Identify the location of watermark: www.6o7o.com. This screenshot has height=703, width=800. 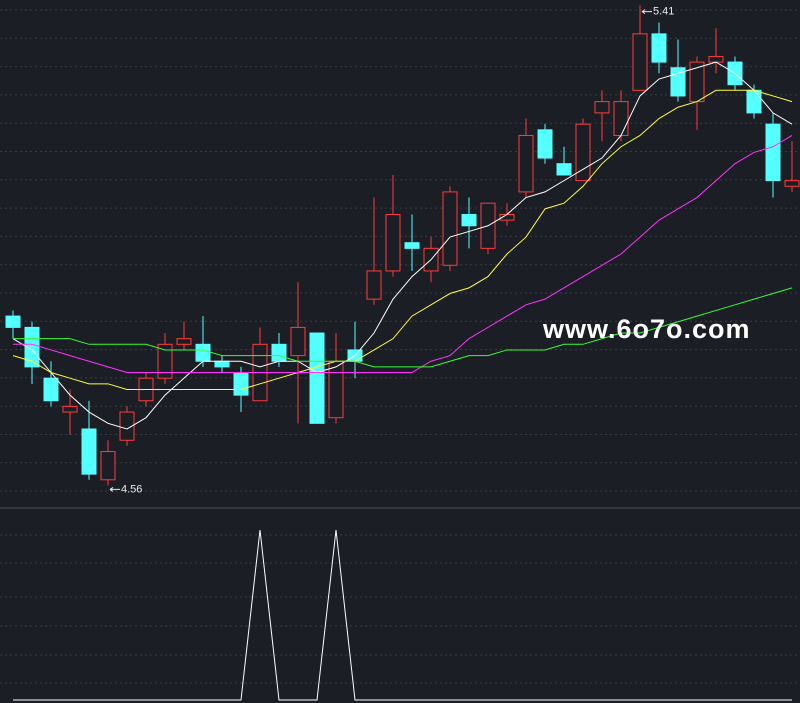
(646, 329).